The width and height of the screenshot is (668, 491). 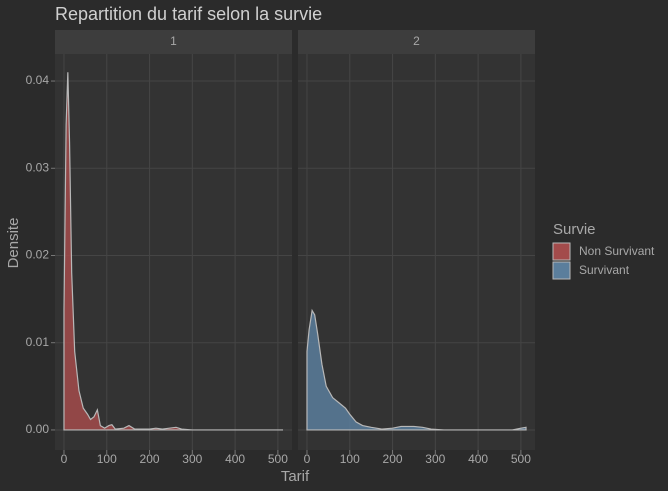 I want to click on density-area, so click(x=416, y=369).